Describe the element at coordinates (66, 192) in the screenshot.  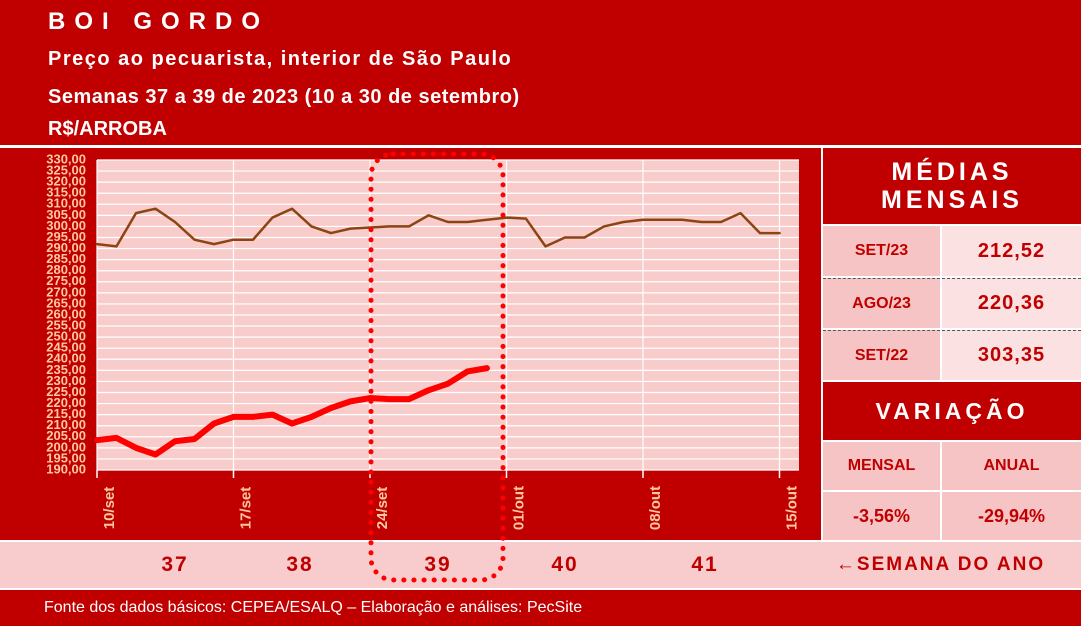
I see `y-tick-label: 315,00` at that location.